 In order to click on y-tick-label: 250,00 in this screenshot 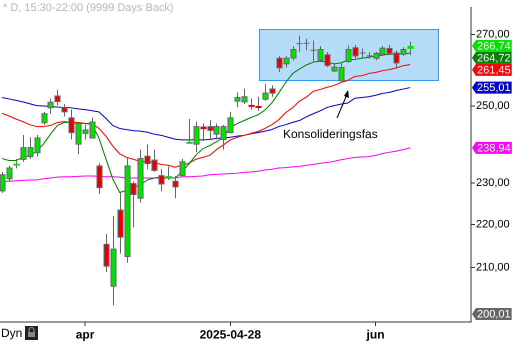, I will do `click(493, 106)`.